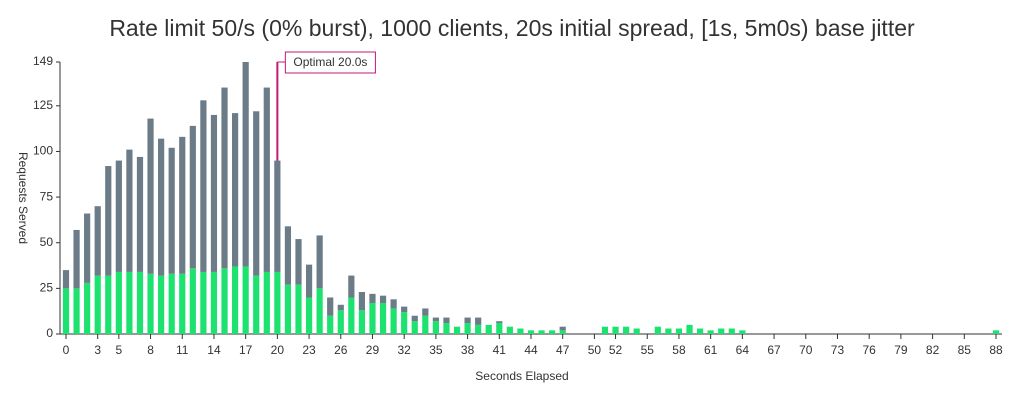 This screenshot has height=400, width=1024. I want to click on x-tick-label: 47, so click(563, 350).